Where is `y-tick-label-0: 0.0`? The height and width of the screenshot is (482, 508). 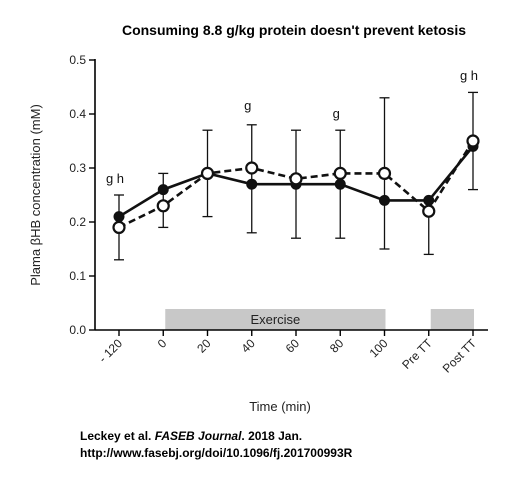 y-tick-label-0: 0.0 is located at coordinates (77, 330).